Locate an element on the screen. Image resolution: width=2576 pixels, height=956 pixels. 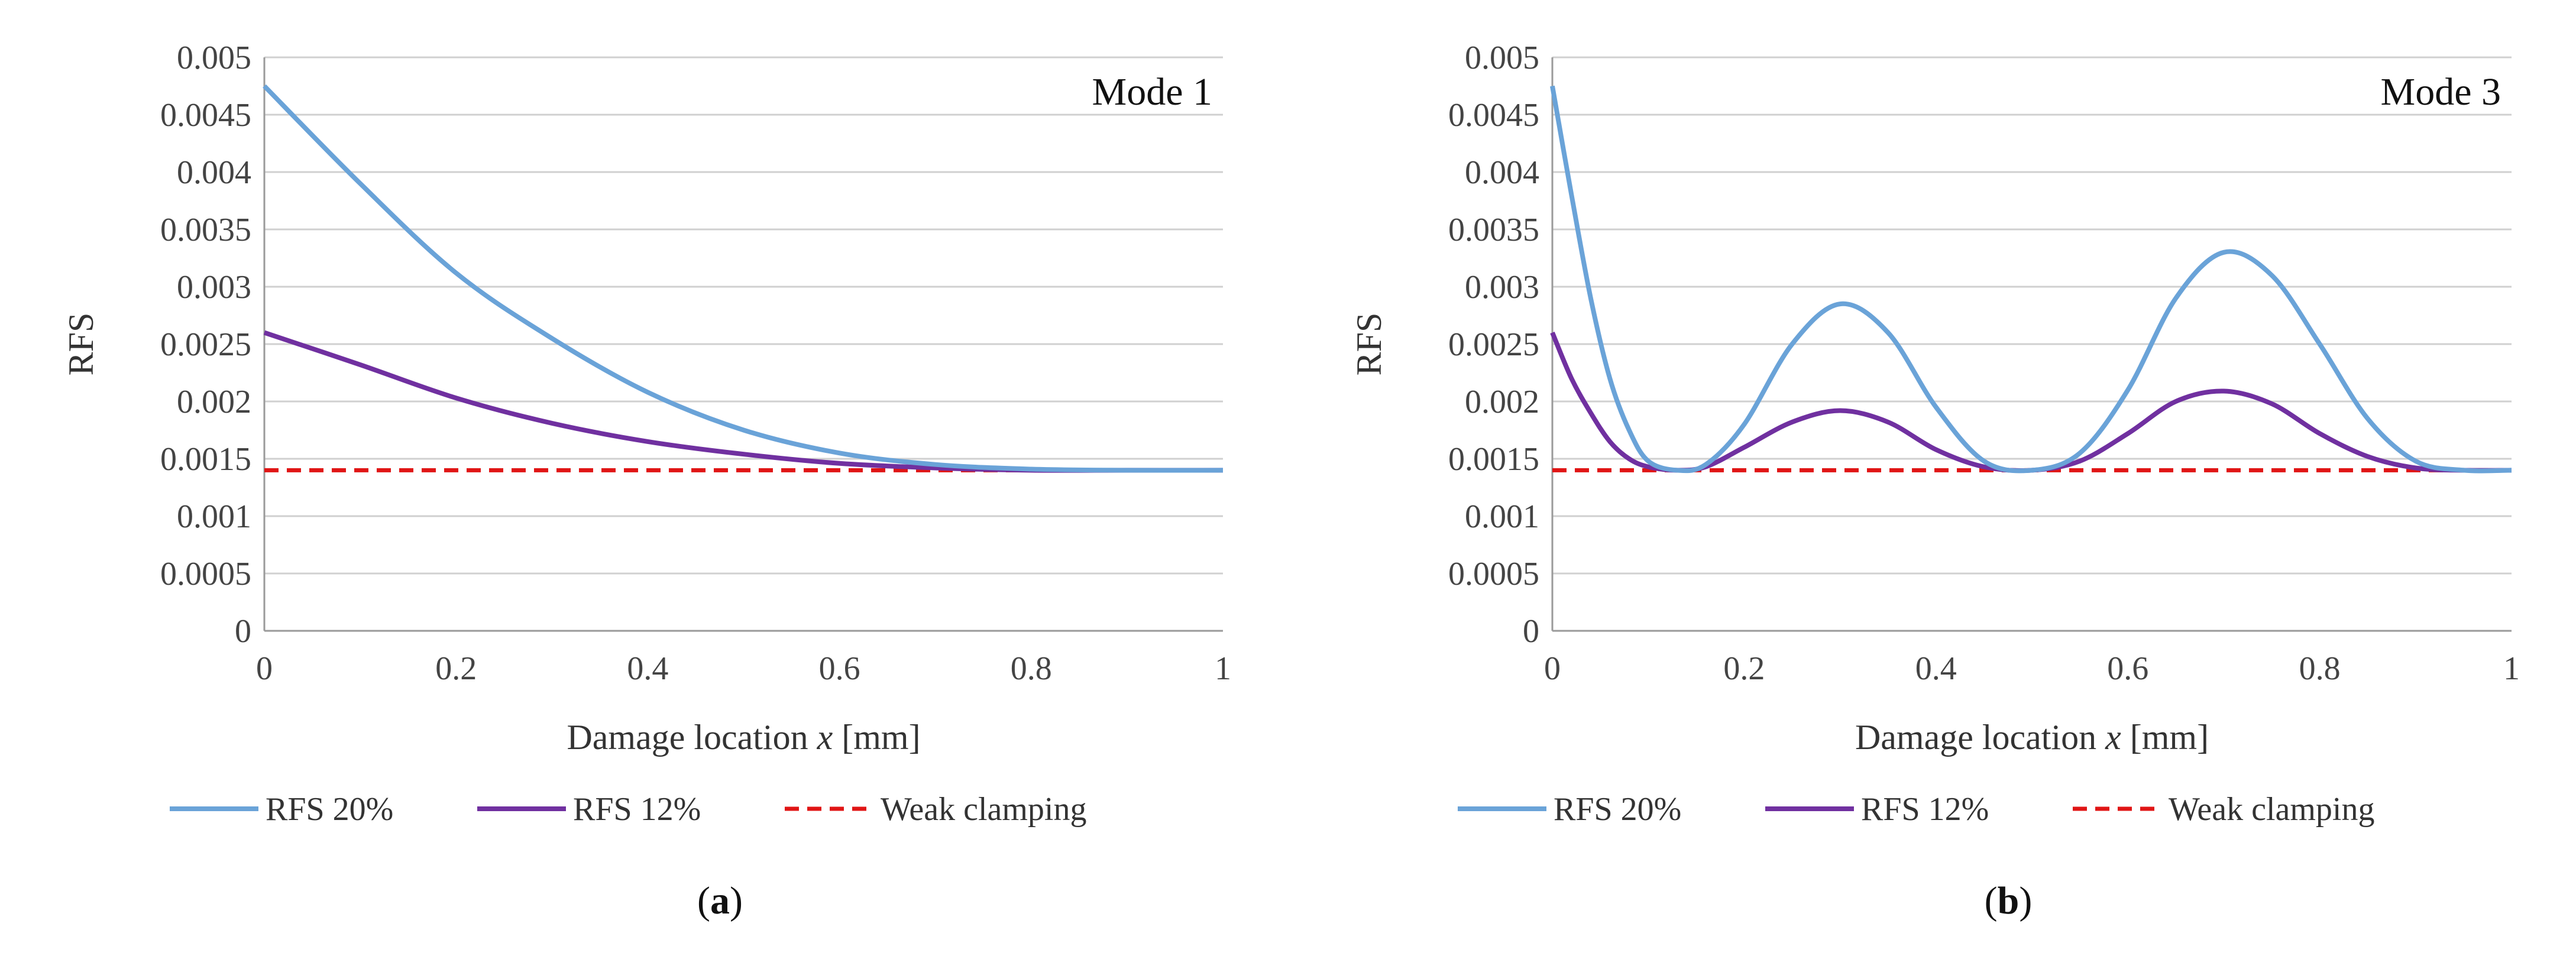
panel-caption-a: (a) is located at coordinates (720, 900).